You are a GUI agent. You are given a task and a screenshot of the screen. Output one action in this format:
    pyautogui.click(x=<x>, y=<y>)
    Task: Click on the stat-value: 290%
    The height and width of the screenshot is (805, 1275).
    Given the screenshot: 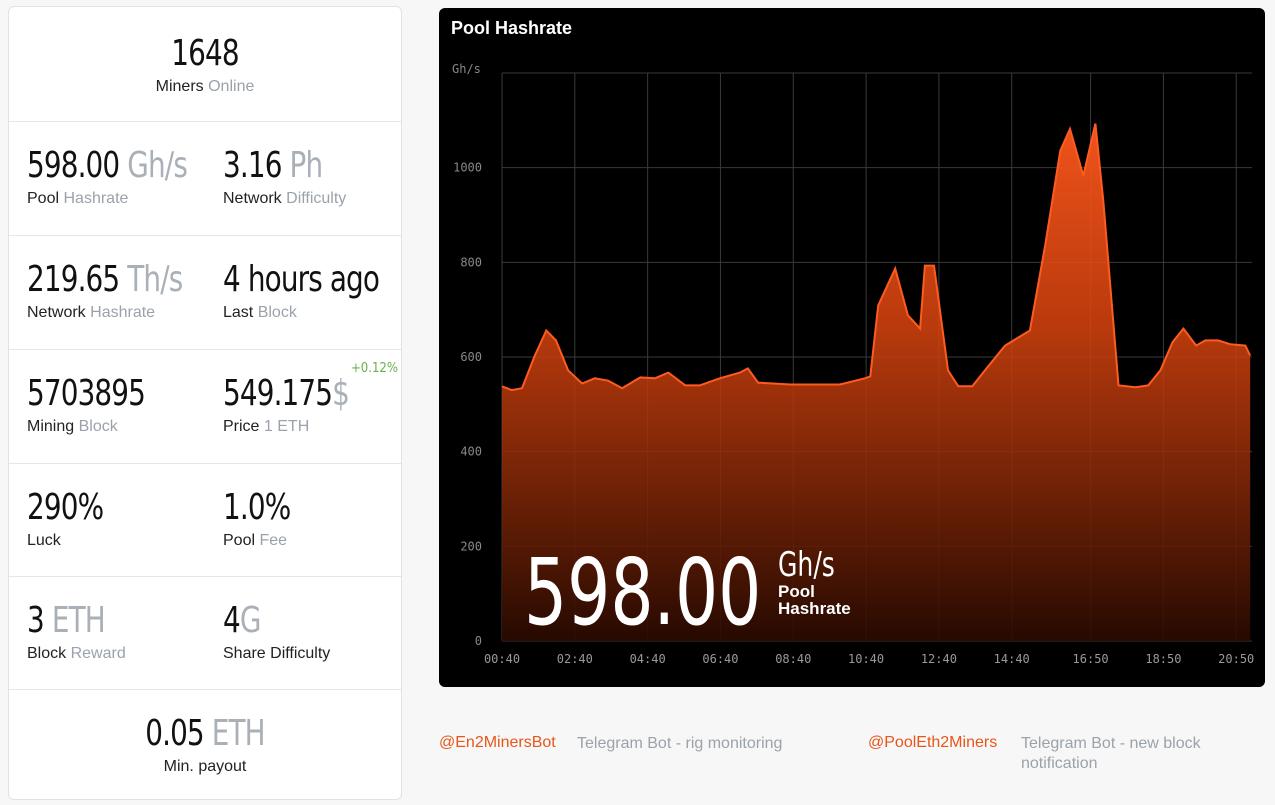 What is the action you would take?
    pyautogui.click(x=65, y=507)
    